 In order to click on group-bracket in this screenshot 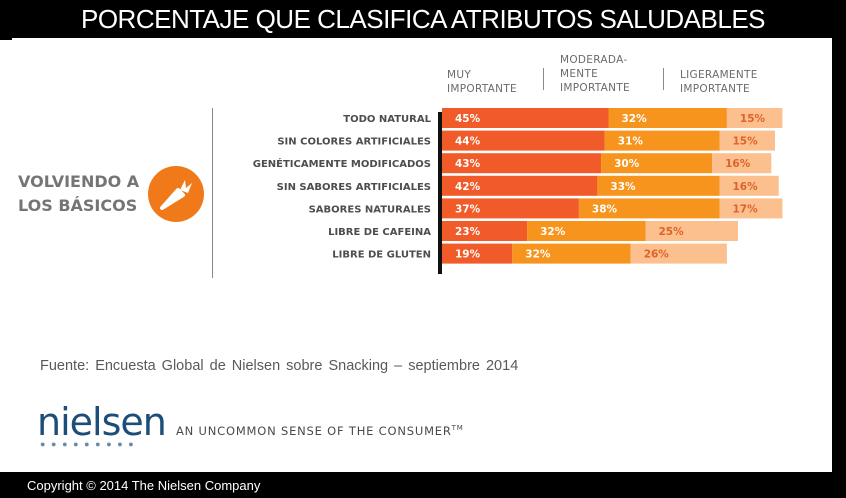, I will do `click(212, 193)`.